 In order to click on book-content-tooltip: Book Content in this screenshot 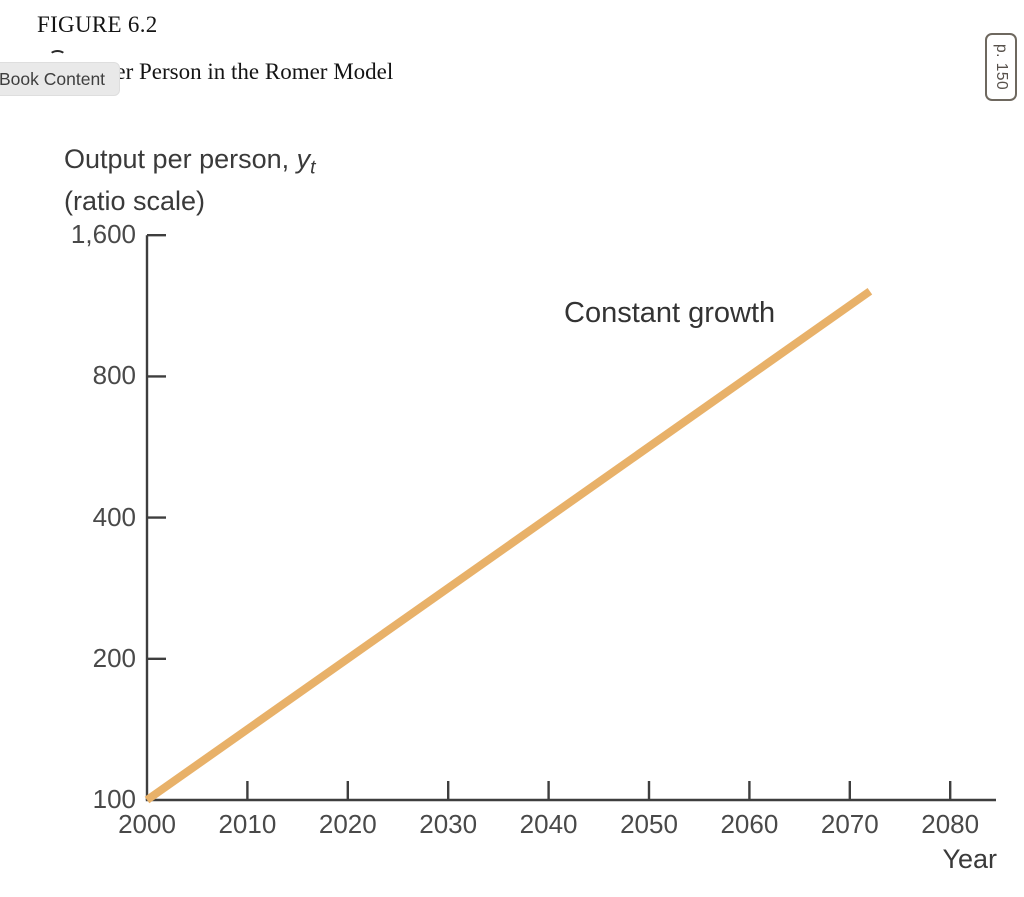, I will do `click(60, 79)`.